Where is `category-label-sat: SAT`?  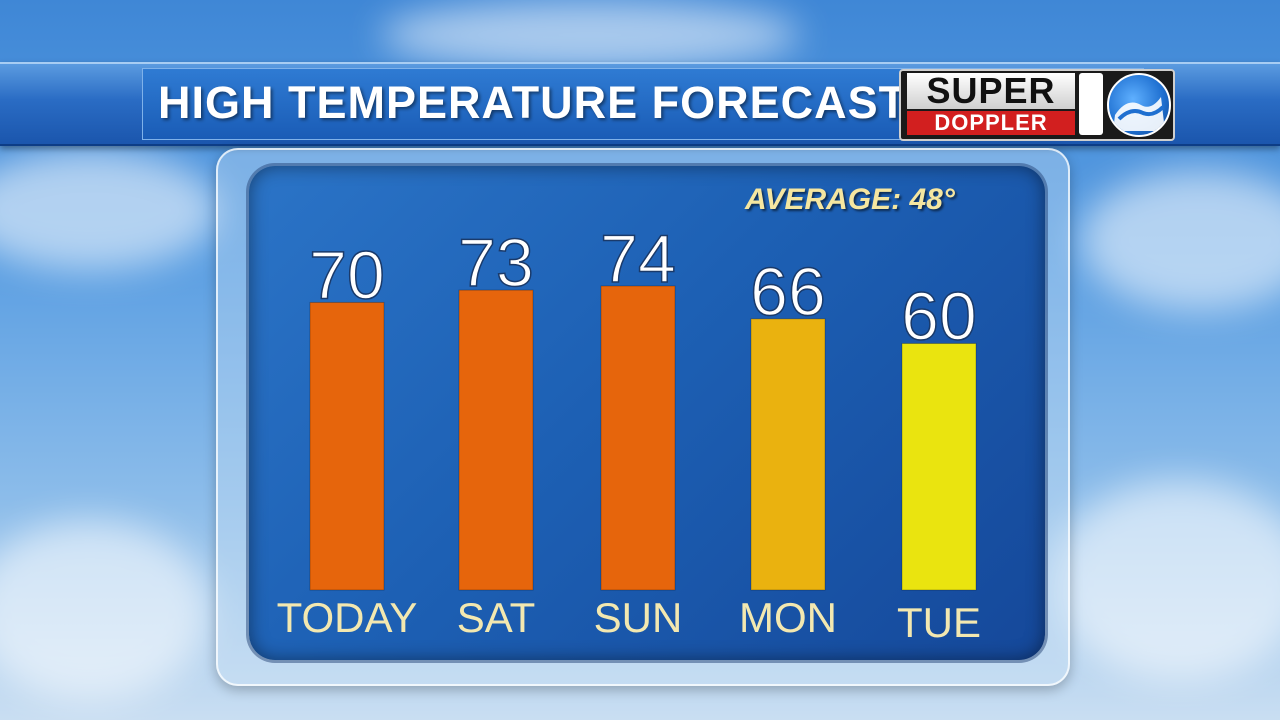 category-label-sat: SAT is located at coordinates (496, 617).